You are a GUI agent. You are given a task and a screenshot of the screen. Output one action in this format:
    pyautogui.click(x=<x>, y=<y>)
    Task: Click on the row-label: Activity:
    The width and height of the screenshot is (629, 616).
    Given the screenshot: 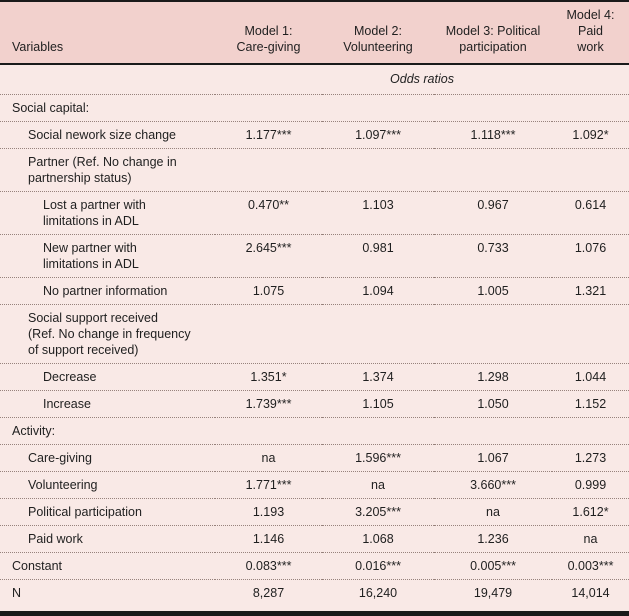 What is the action you would take?
    pyautogui.click(x=107, y=431)
    